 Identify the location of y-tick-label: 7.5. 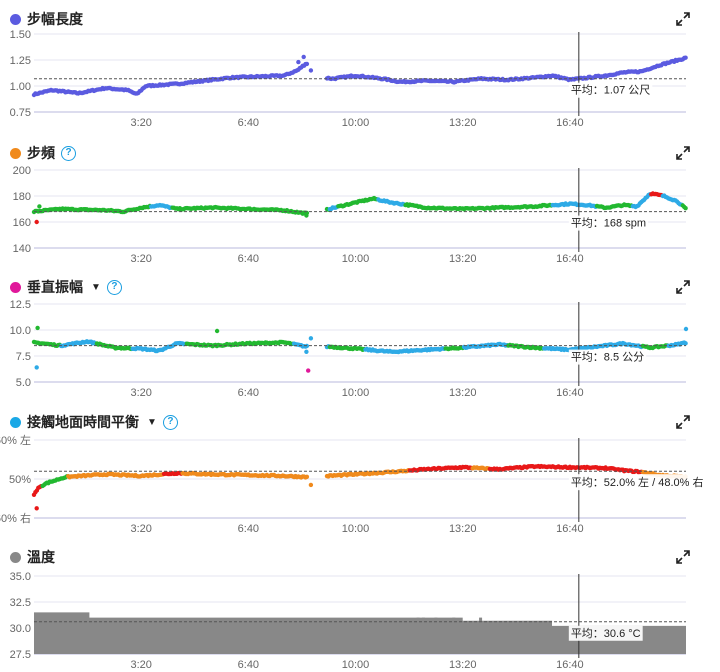
(23, 357).